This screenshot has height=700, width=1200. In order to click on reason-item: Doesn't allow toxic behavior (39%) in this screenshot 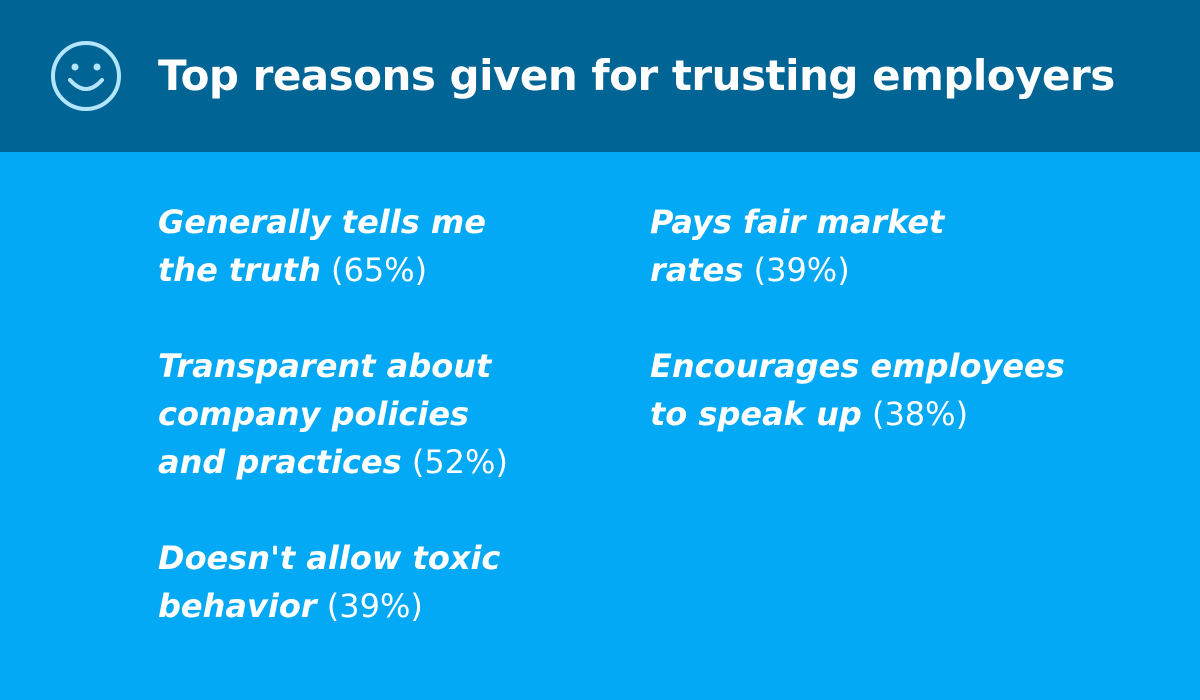, I will do `click(368, 582)`.